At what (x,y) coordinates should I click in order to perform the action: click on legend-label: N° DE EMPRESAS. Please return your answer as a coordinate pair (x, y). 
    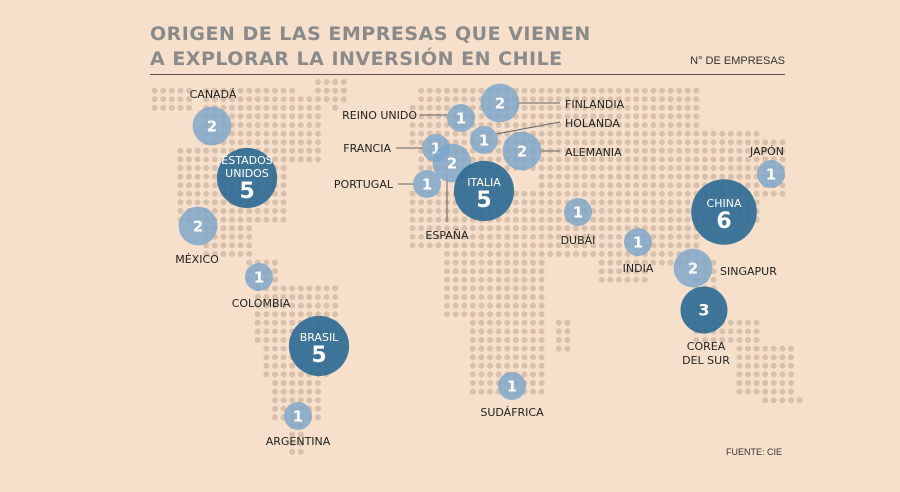
    Looking at the image, I should click on (737, 61).